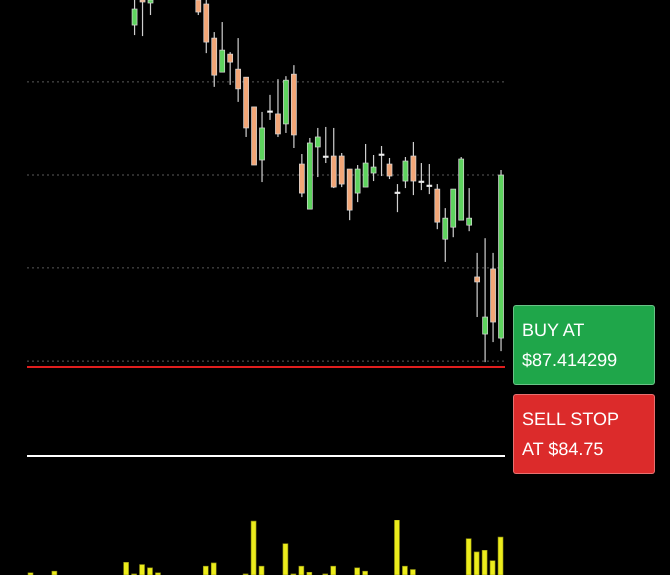 Image resolution: width=670 pixels, height=575 pixels. I want to click on ref-line-label: BUY AT $87.414299, so click(570, 345).